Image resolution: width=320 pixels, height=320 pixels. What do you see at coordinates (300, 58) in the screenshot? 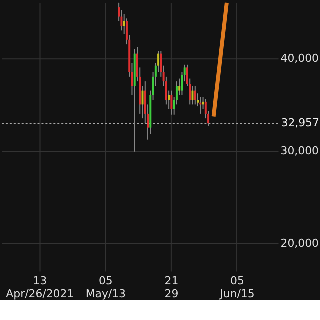
I see `y-tick-label: 40,000` at bounding box center [300, 58].